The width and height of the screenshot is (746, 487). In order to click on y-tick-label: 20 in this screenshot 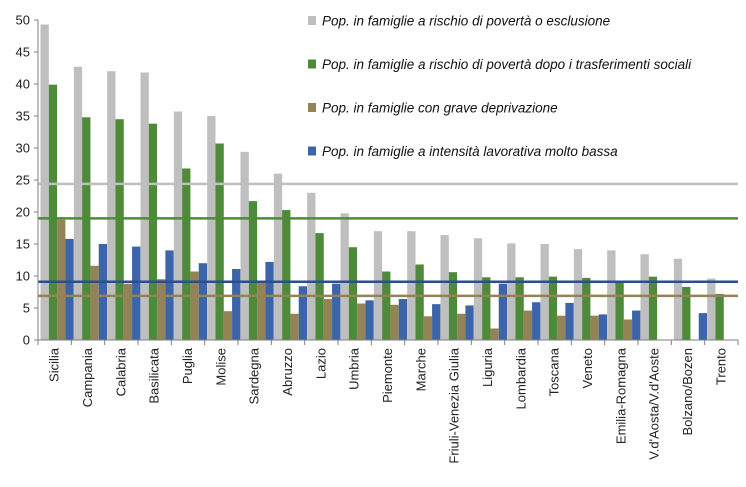, I will do `click(23, 212)`.